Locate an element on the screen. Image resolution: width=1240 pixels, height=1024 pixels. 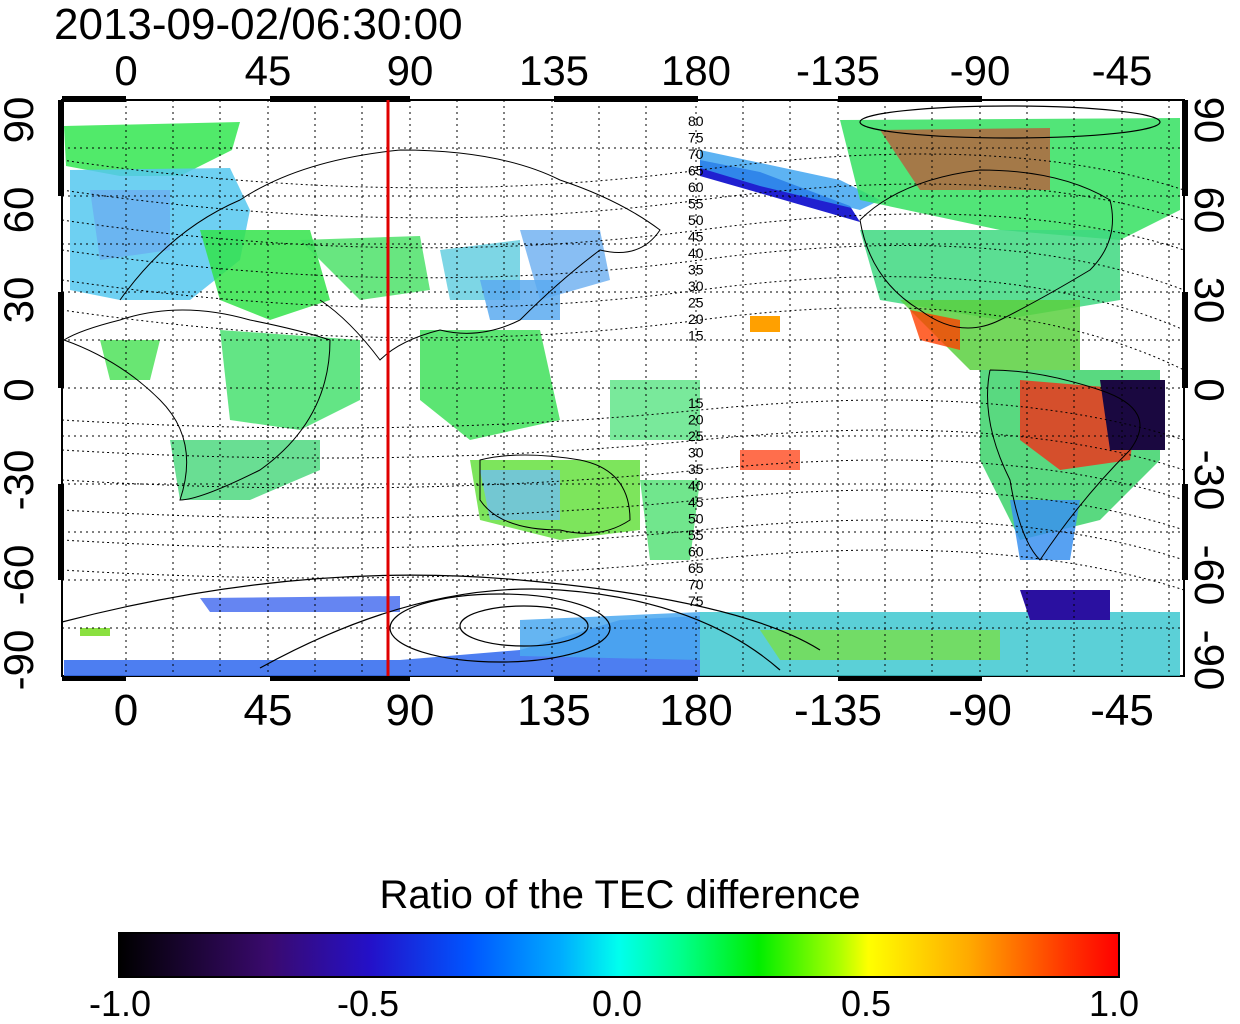
tick-bottom-3: 135 is located at coordinates (554, 710).